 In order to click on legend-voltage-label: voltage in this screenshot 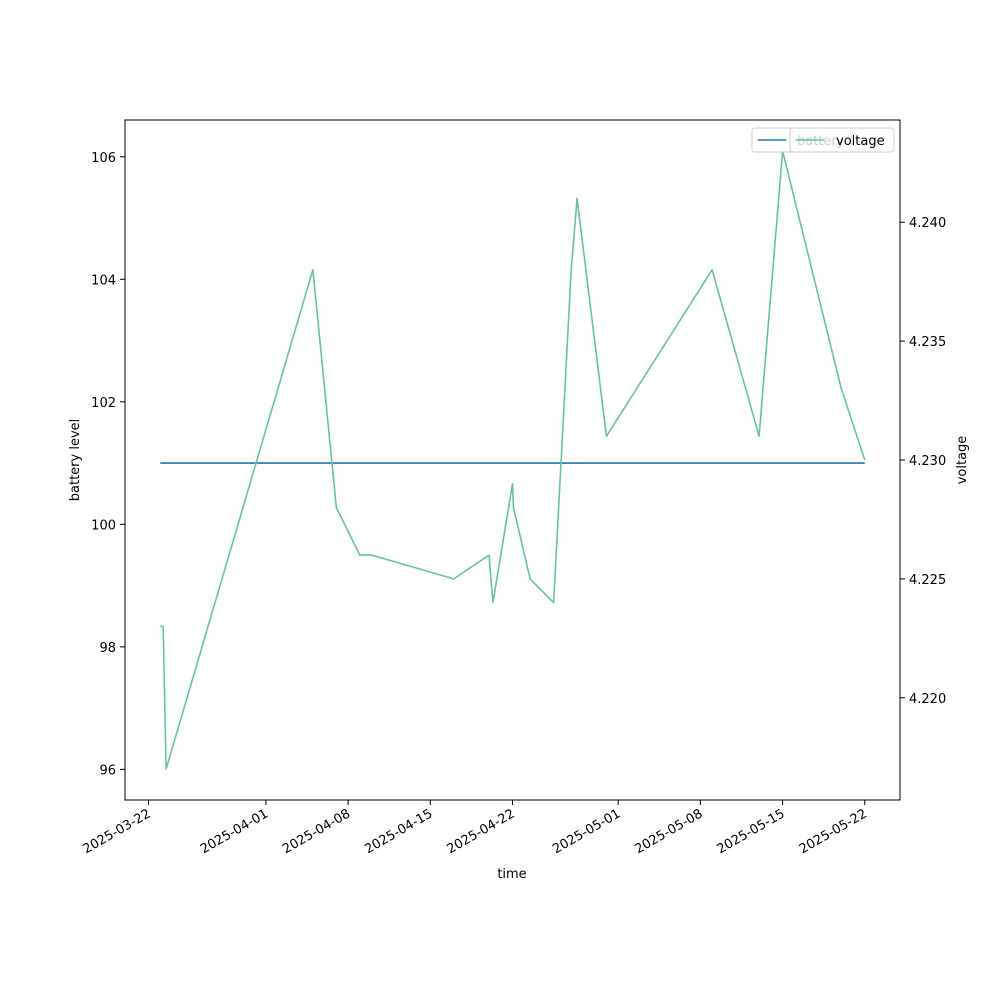, I will do `click(860, 141)`.